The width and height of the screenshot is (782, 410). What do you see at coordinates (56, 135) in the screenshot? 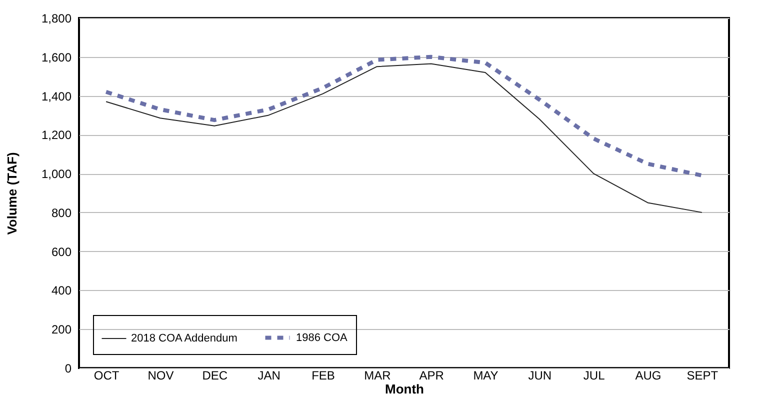
I see `y-tick-label: 1,200` at bounding box center [56, 135].